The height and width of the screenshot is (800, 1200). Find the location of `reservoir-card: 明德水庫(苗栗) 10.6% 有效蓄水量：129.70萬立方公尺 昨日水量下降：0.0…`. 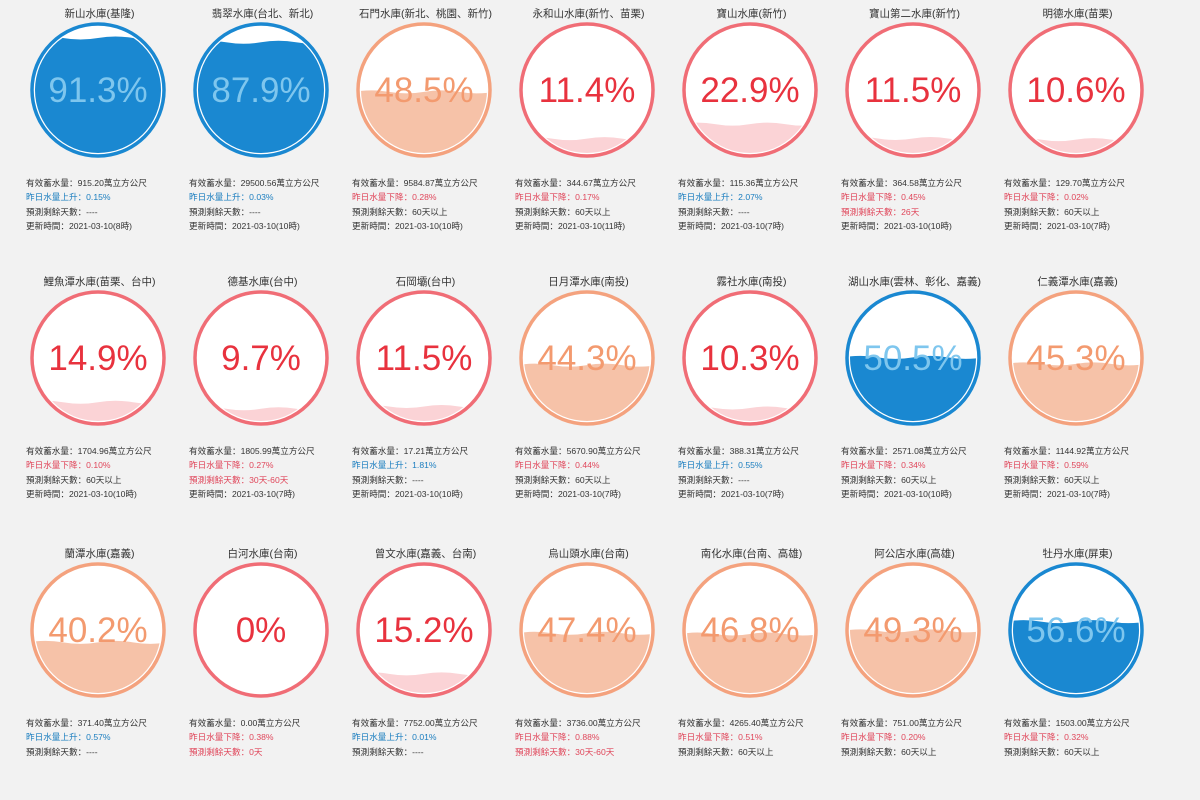

reservoir-card: 明德水庫(苗栗) 10.6% 有效蓄水量：129.70萬立方公尺 昨日水量下降：0.0… is located at coordinates (1077, 130).